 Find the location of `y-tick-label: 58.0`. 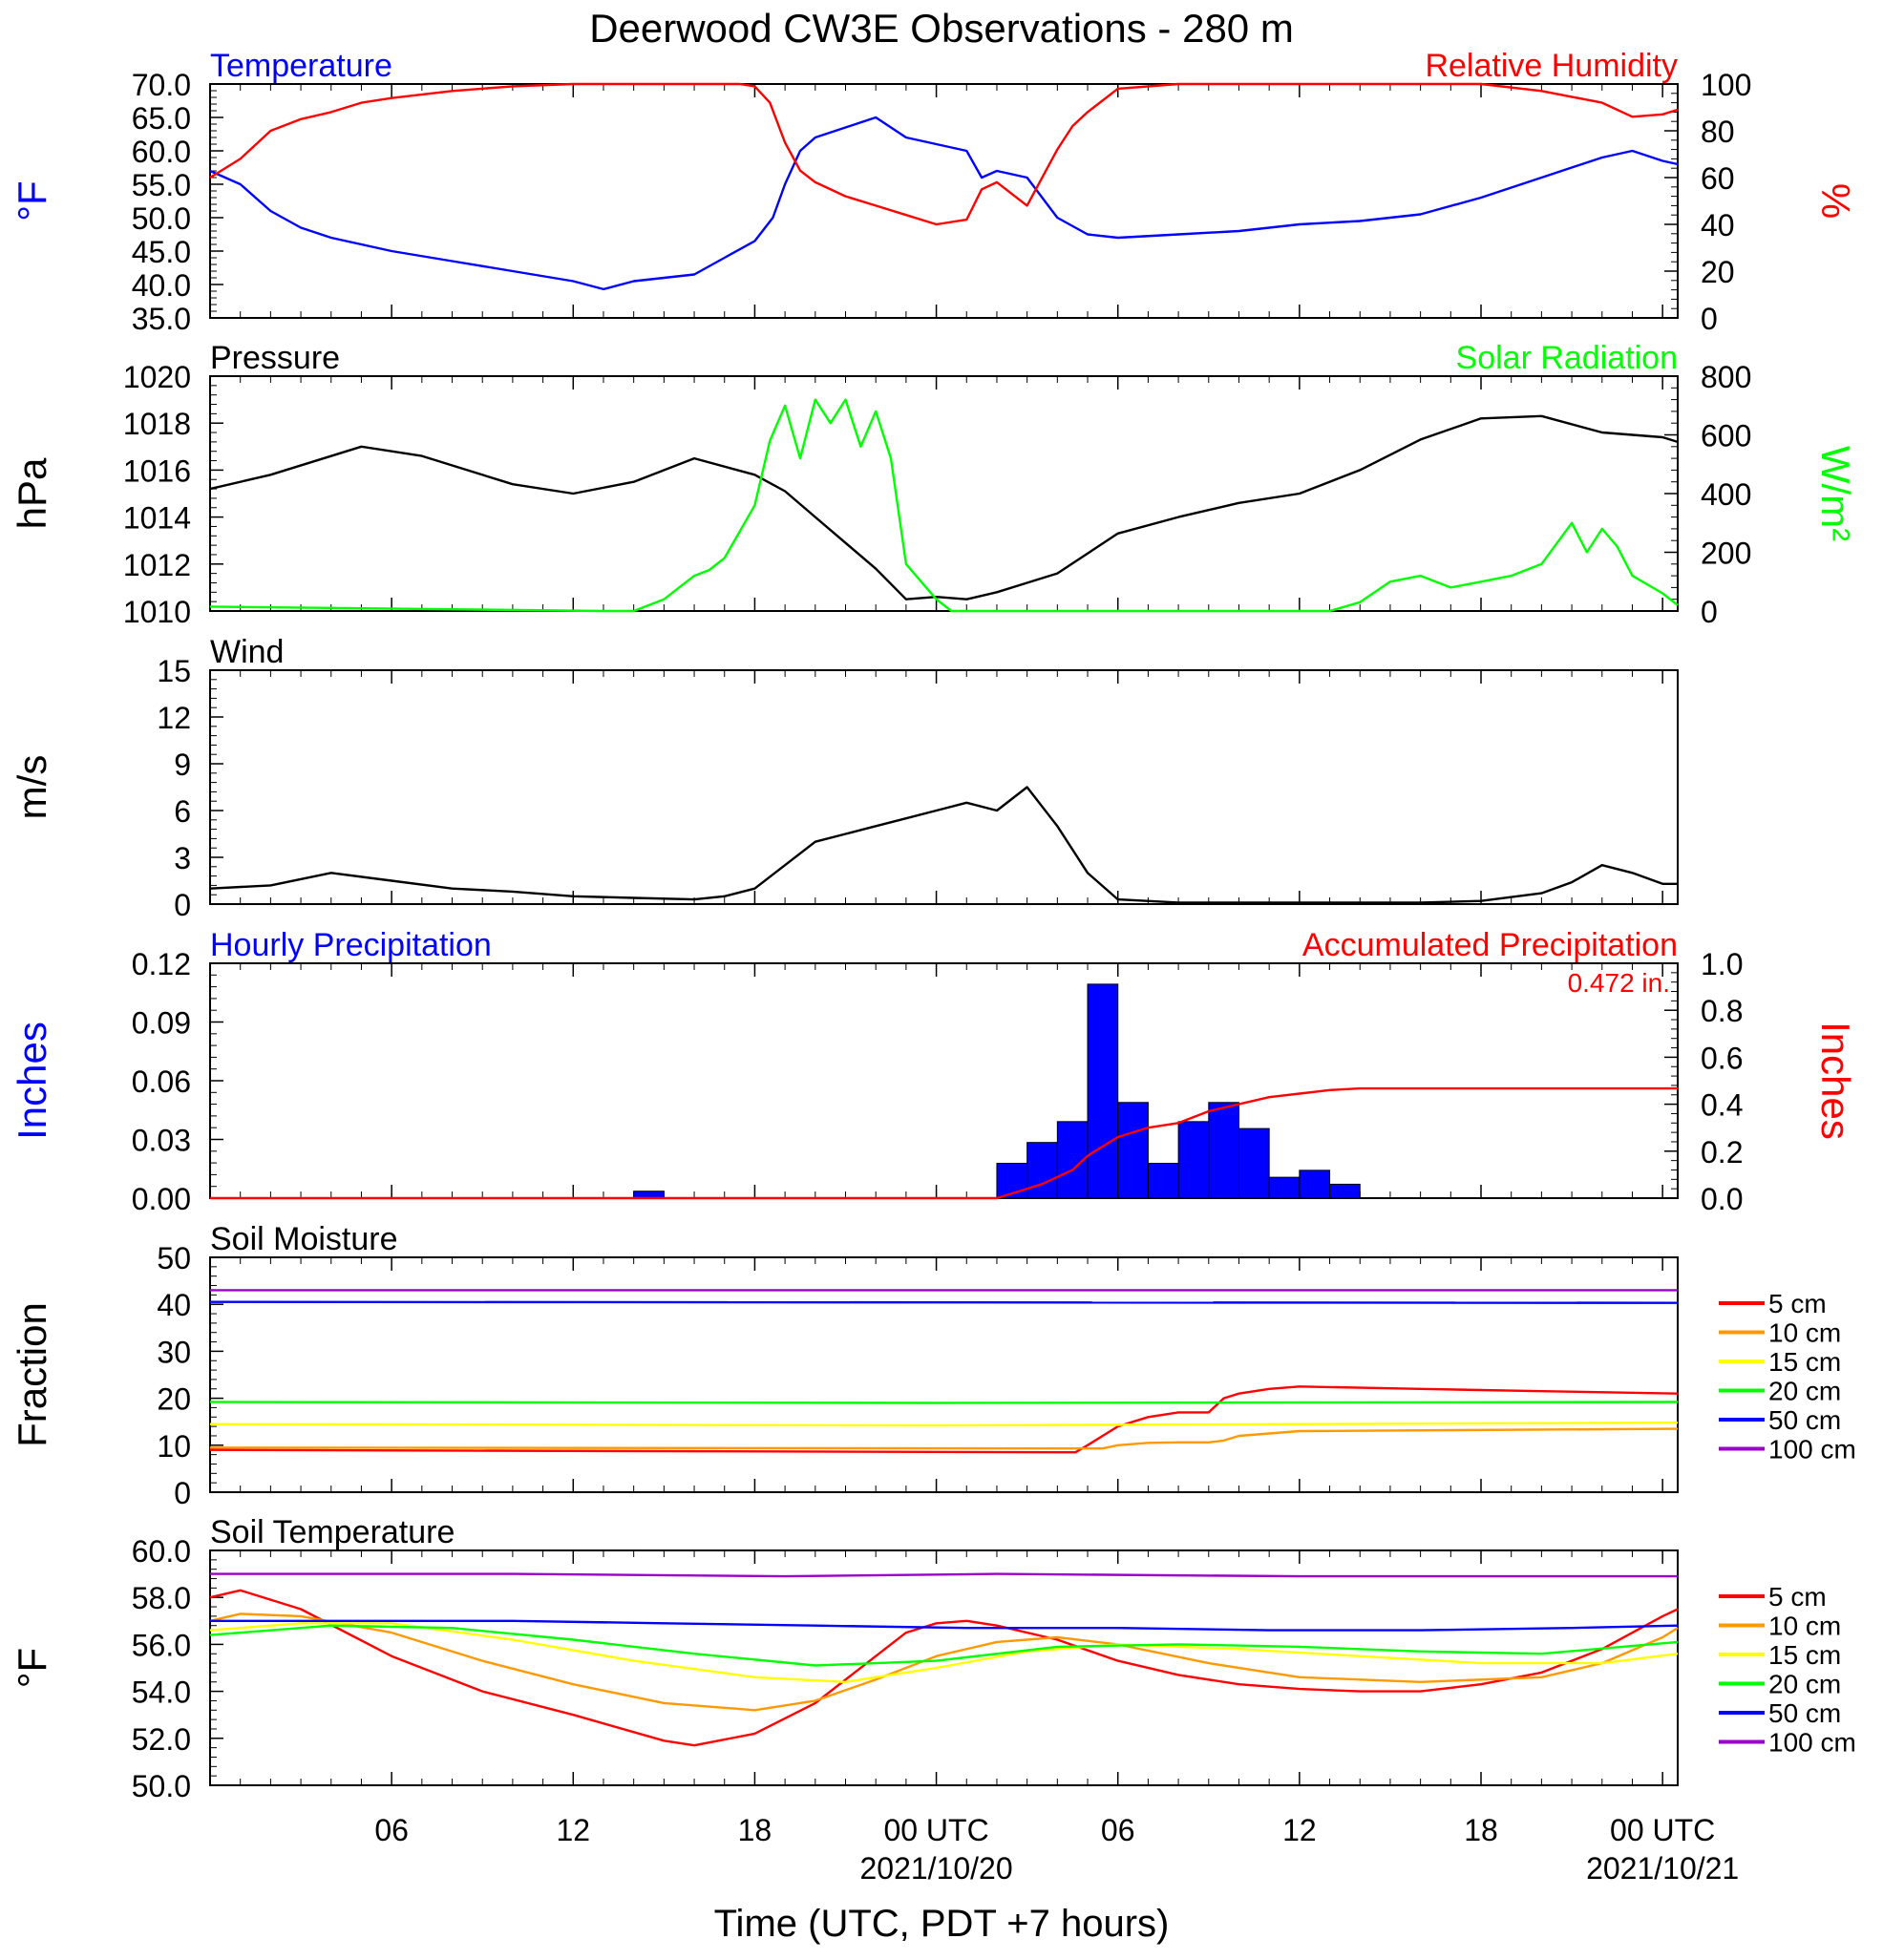

y-tick-label: 58.0 is located at coordinates (161, 1598).